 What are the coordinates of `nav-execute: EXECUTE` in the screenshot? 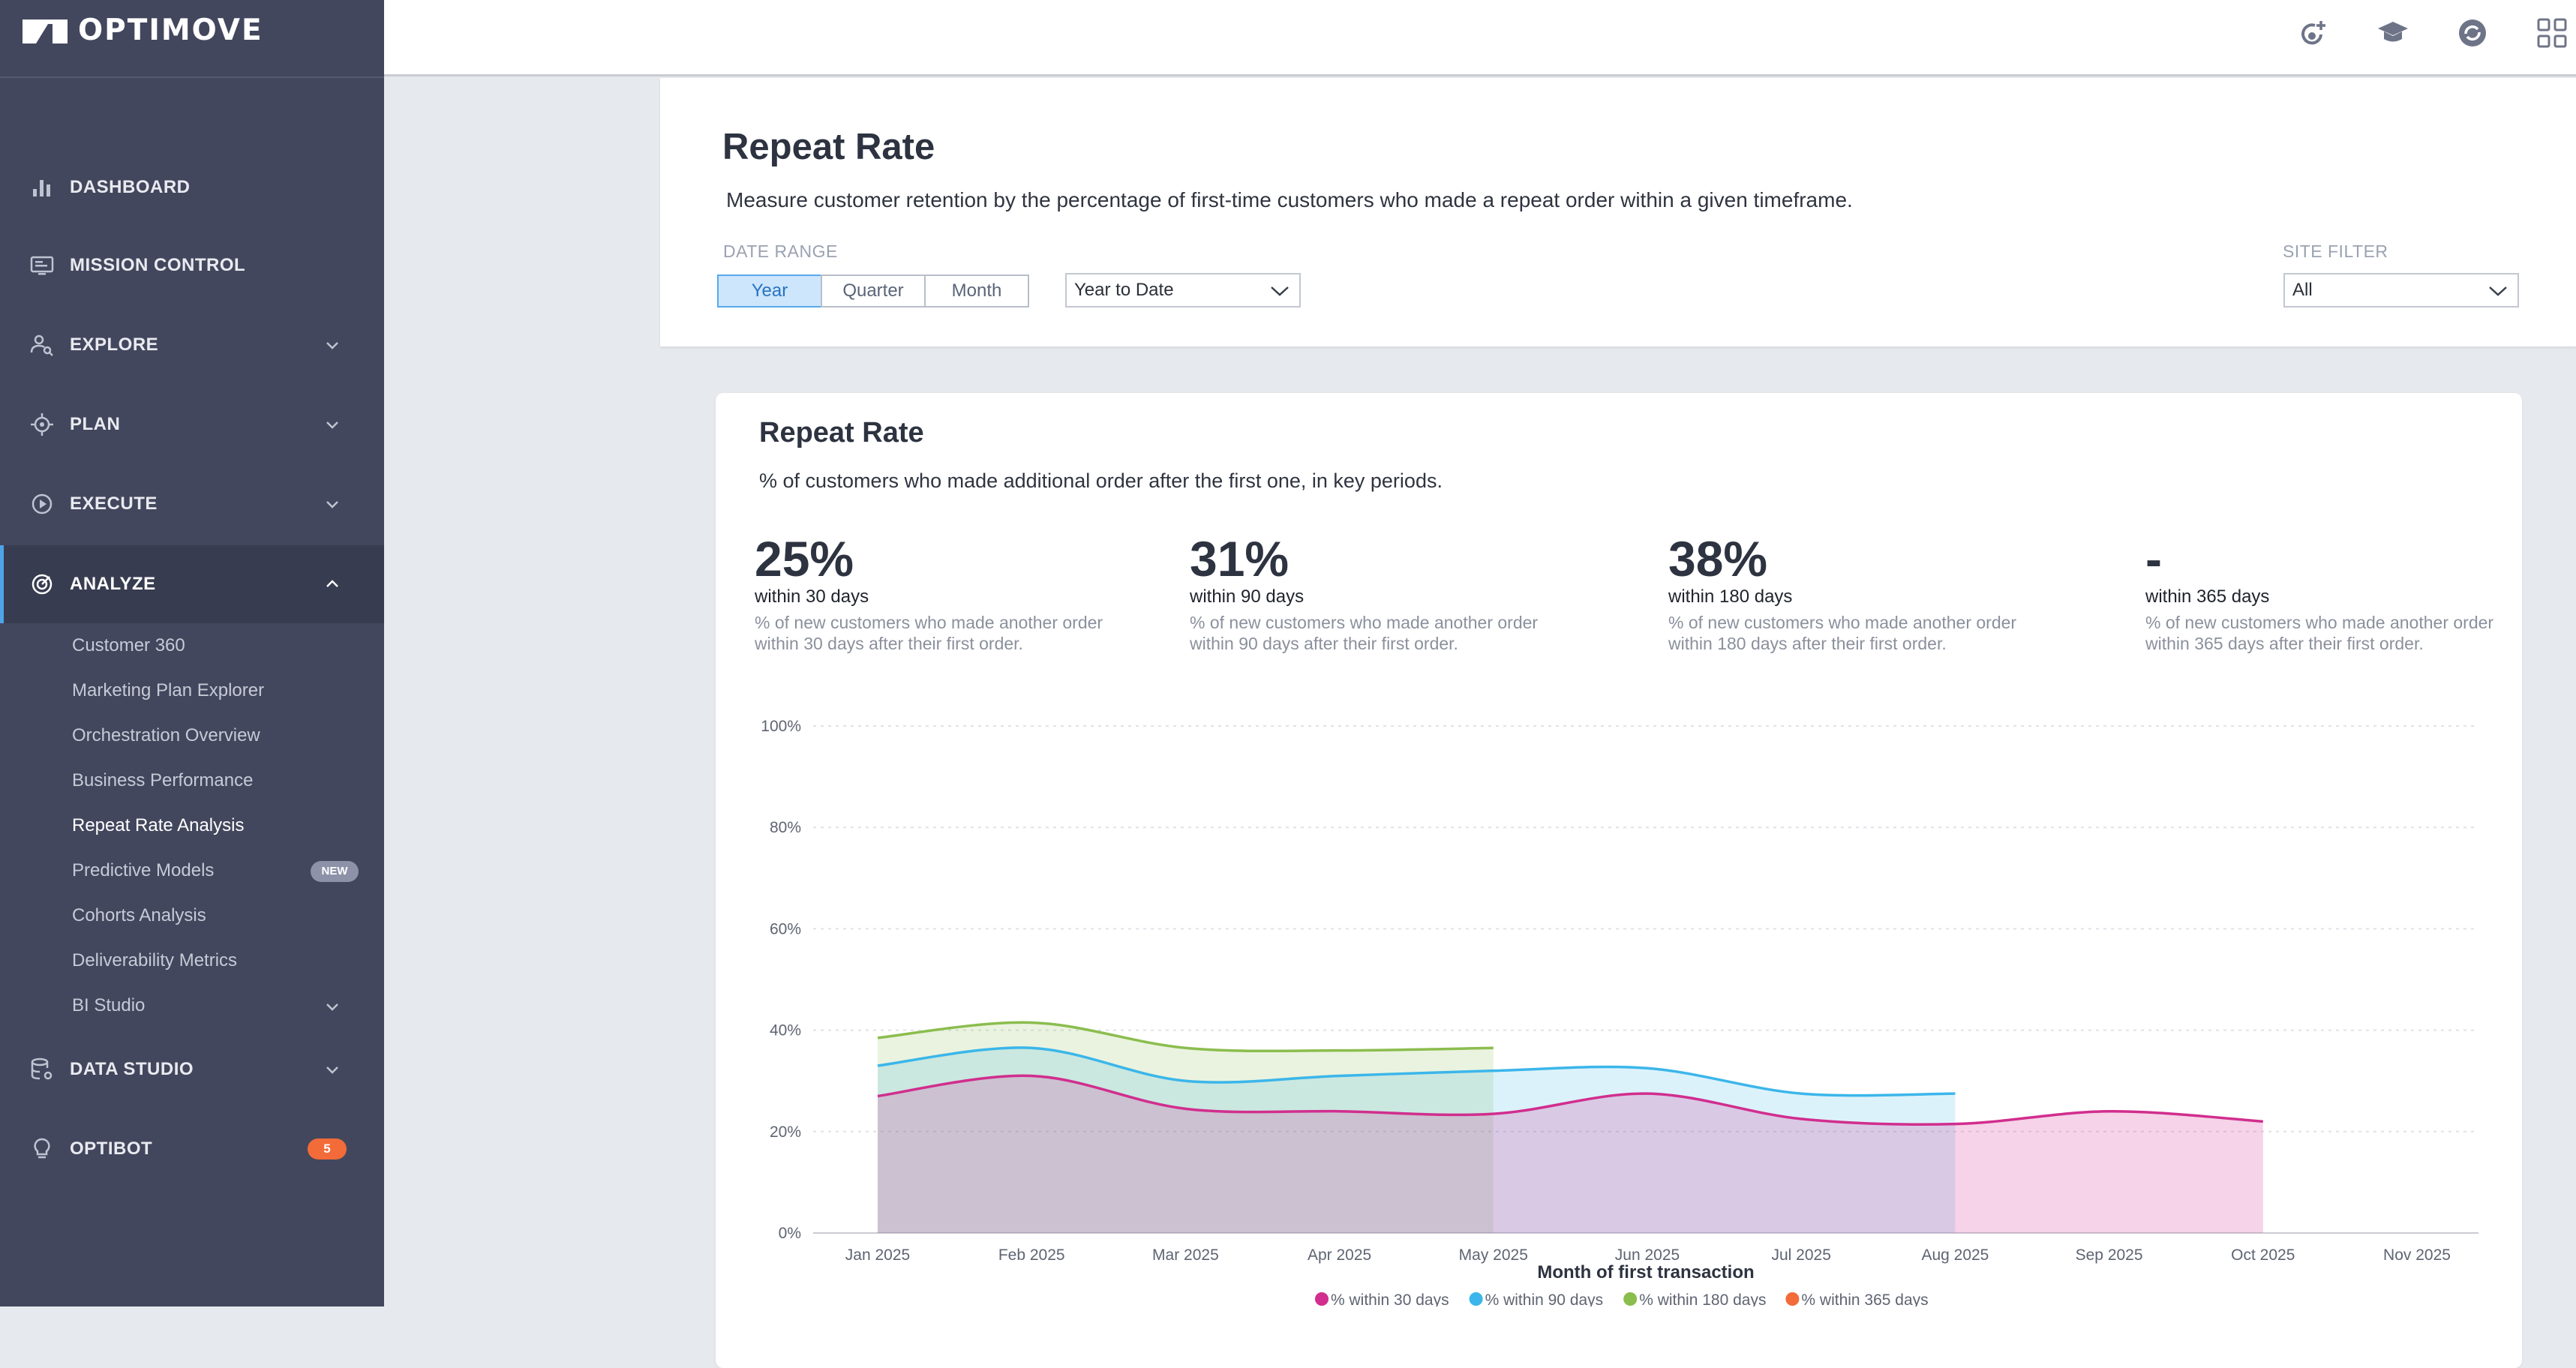 It's located at (192, 504).